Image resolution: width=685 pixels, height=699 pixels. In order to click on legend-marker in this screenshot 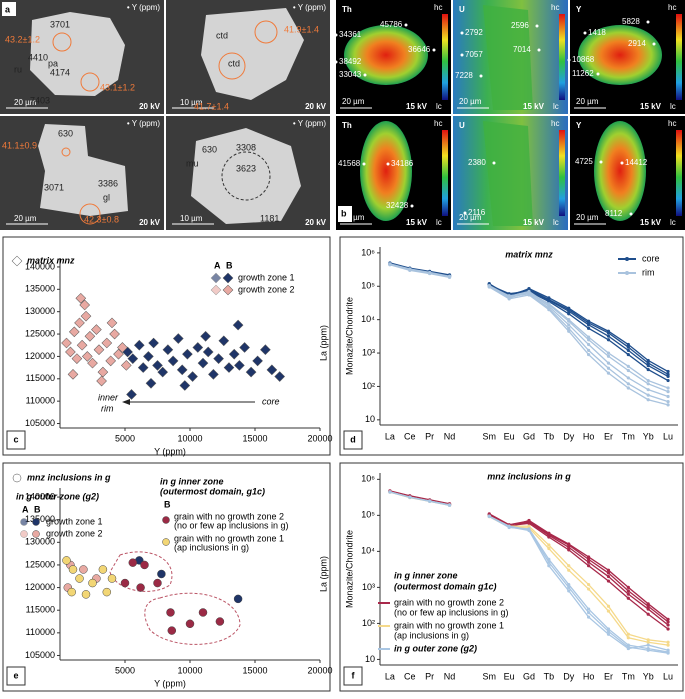, I will do `click(216, 290)`.